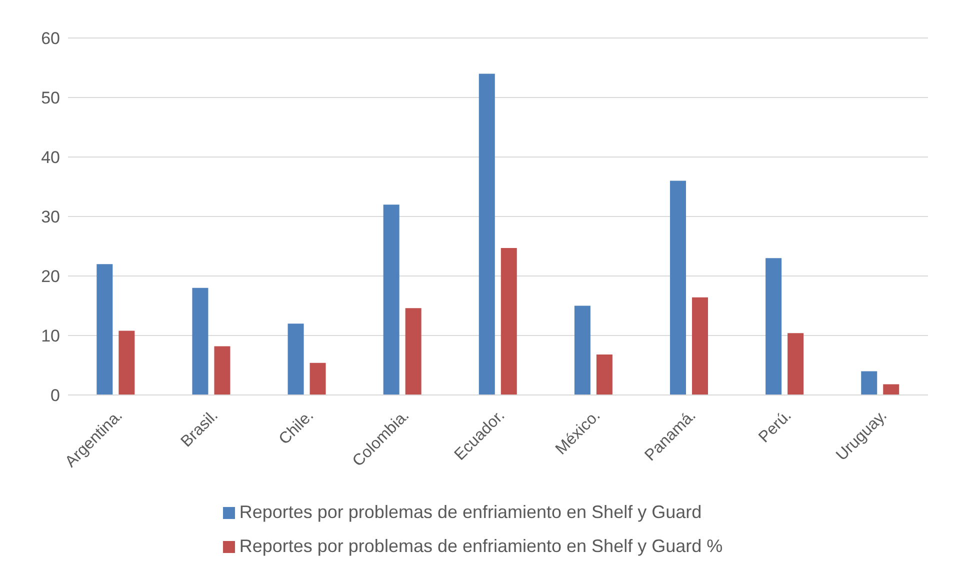 The width and height of the screenshot is (958, 582). What do you see at coordinates (470, 512) in the screenshot?
I see `legend-label: Reportes por problemas de enfriamiento en Shelf y Guard` at bounding box center [470, 512].